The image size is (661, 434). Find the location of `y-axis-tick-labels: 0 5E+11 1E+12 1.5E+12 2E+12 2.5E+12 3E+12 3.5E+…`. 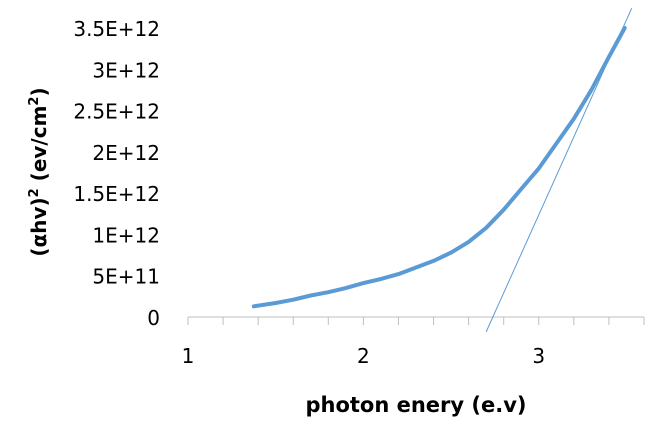

y-axis-tick-labels: 0 5E+11 1E+12 1.5E+12 2E+12 2.5E+12 3E+12 3.5E+… is located at coordinates (116, 173).